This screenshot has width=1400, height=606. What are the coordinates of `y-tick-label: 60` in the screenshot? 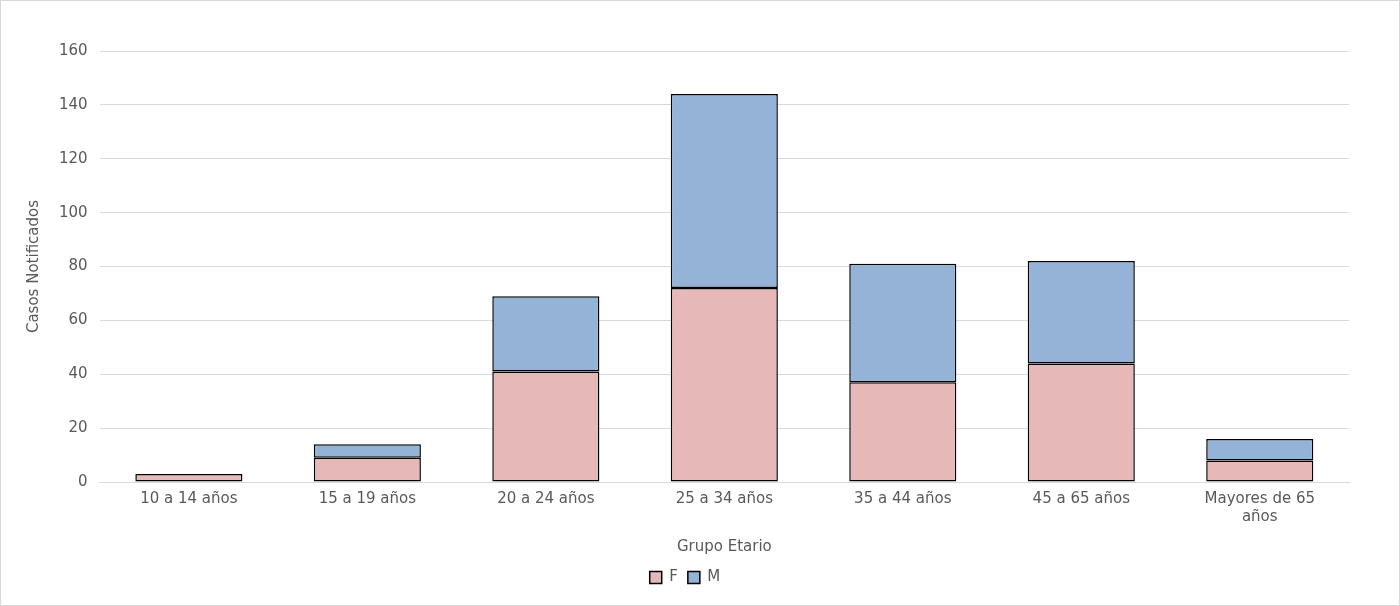 It's located at (78, 319).